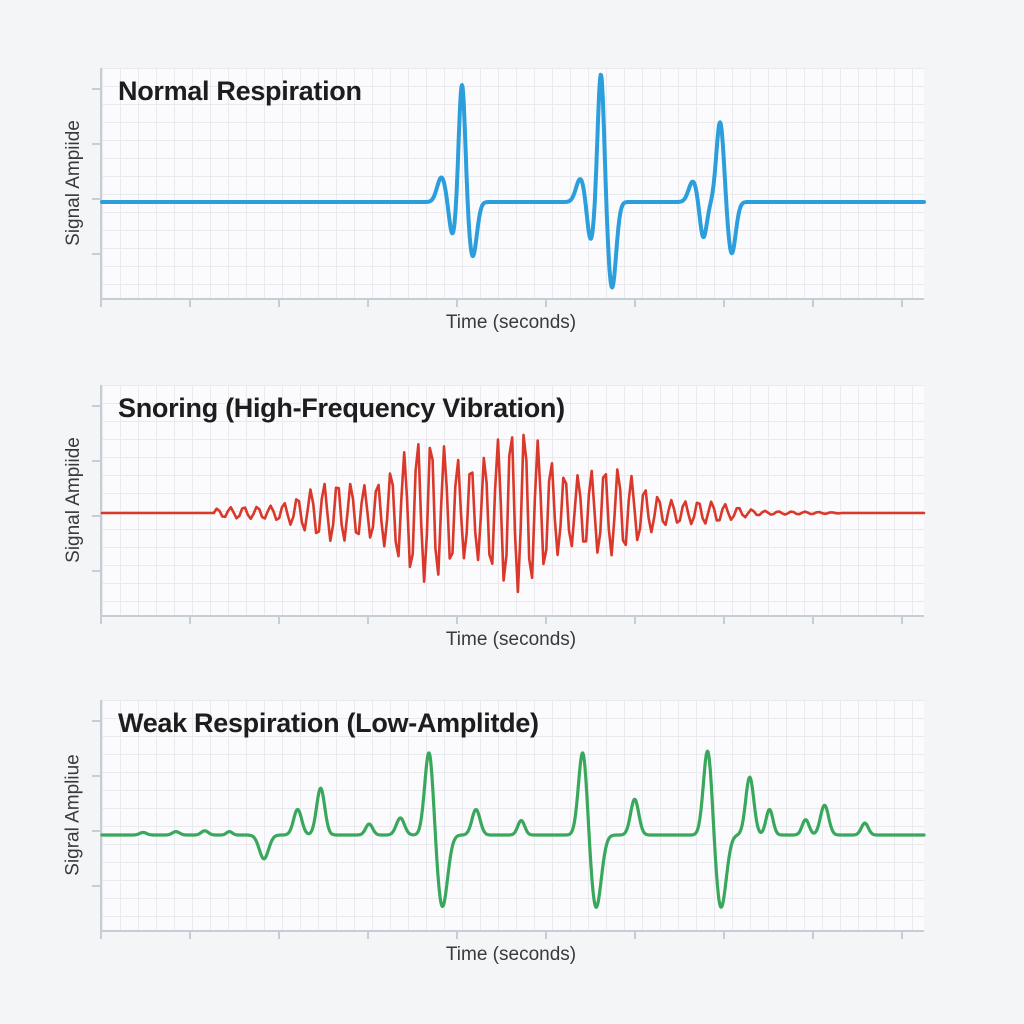 Image resolution: width=1024 pixels, height=1024 pixels. Describe the element at coordinates (513, 513) in the screenshot. I see `snoring-waveform` at that location.